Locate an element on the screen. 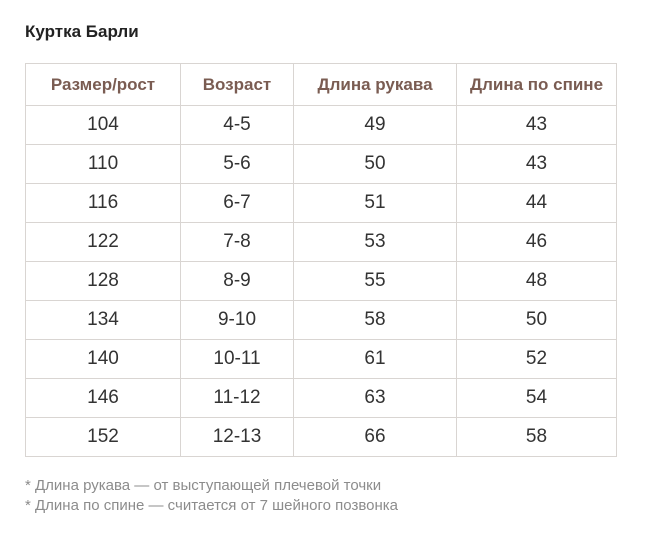 The image size is (645, 537). table-row: 140 10-11 61 52 is located at coordinates (321, 359).